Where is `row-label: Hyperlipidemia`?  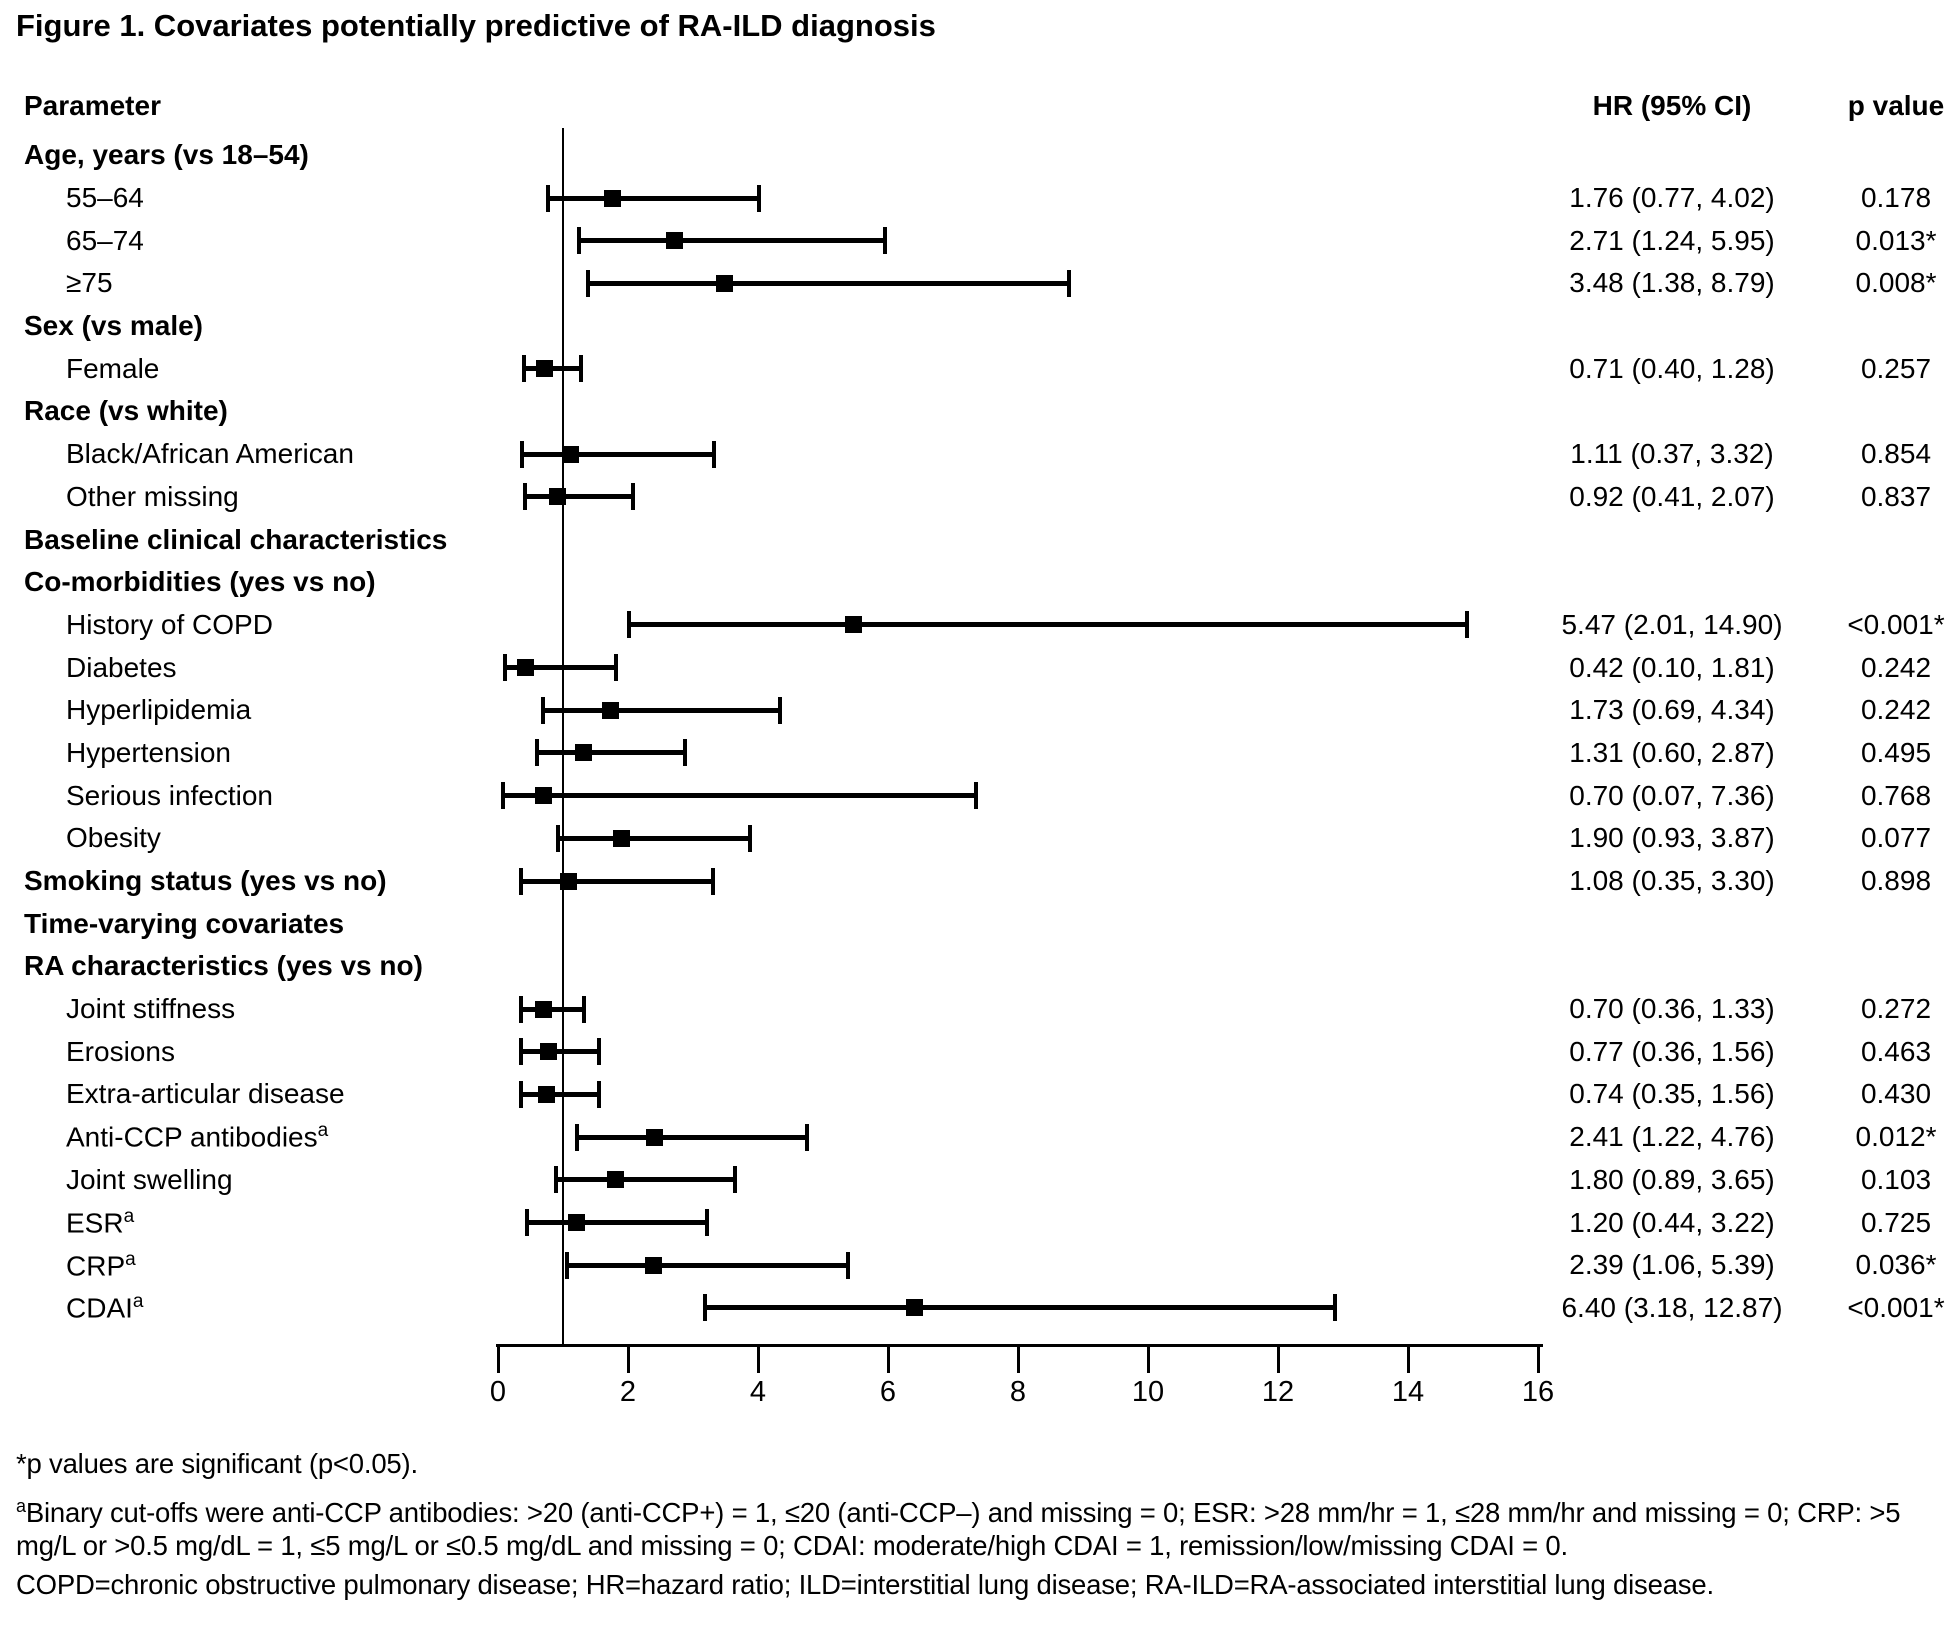
row-label: Hyperlipidemia is located at coordinates (158, 710).